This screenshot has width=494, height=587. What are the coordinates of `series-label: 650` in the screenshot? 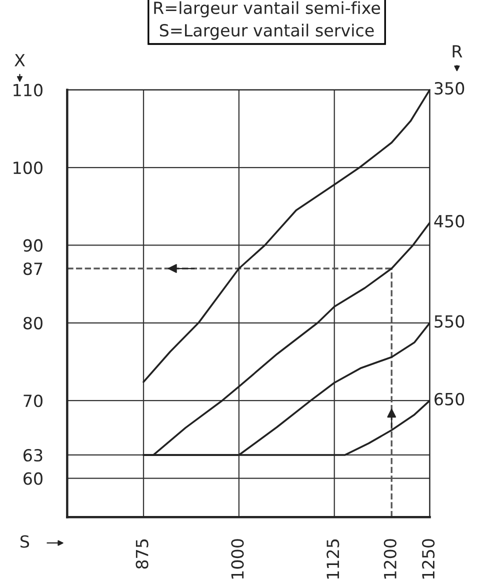 It's located at (449, 399).